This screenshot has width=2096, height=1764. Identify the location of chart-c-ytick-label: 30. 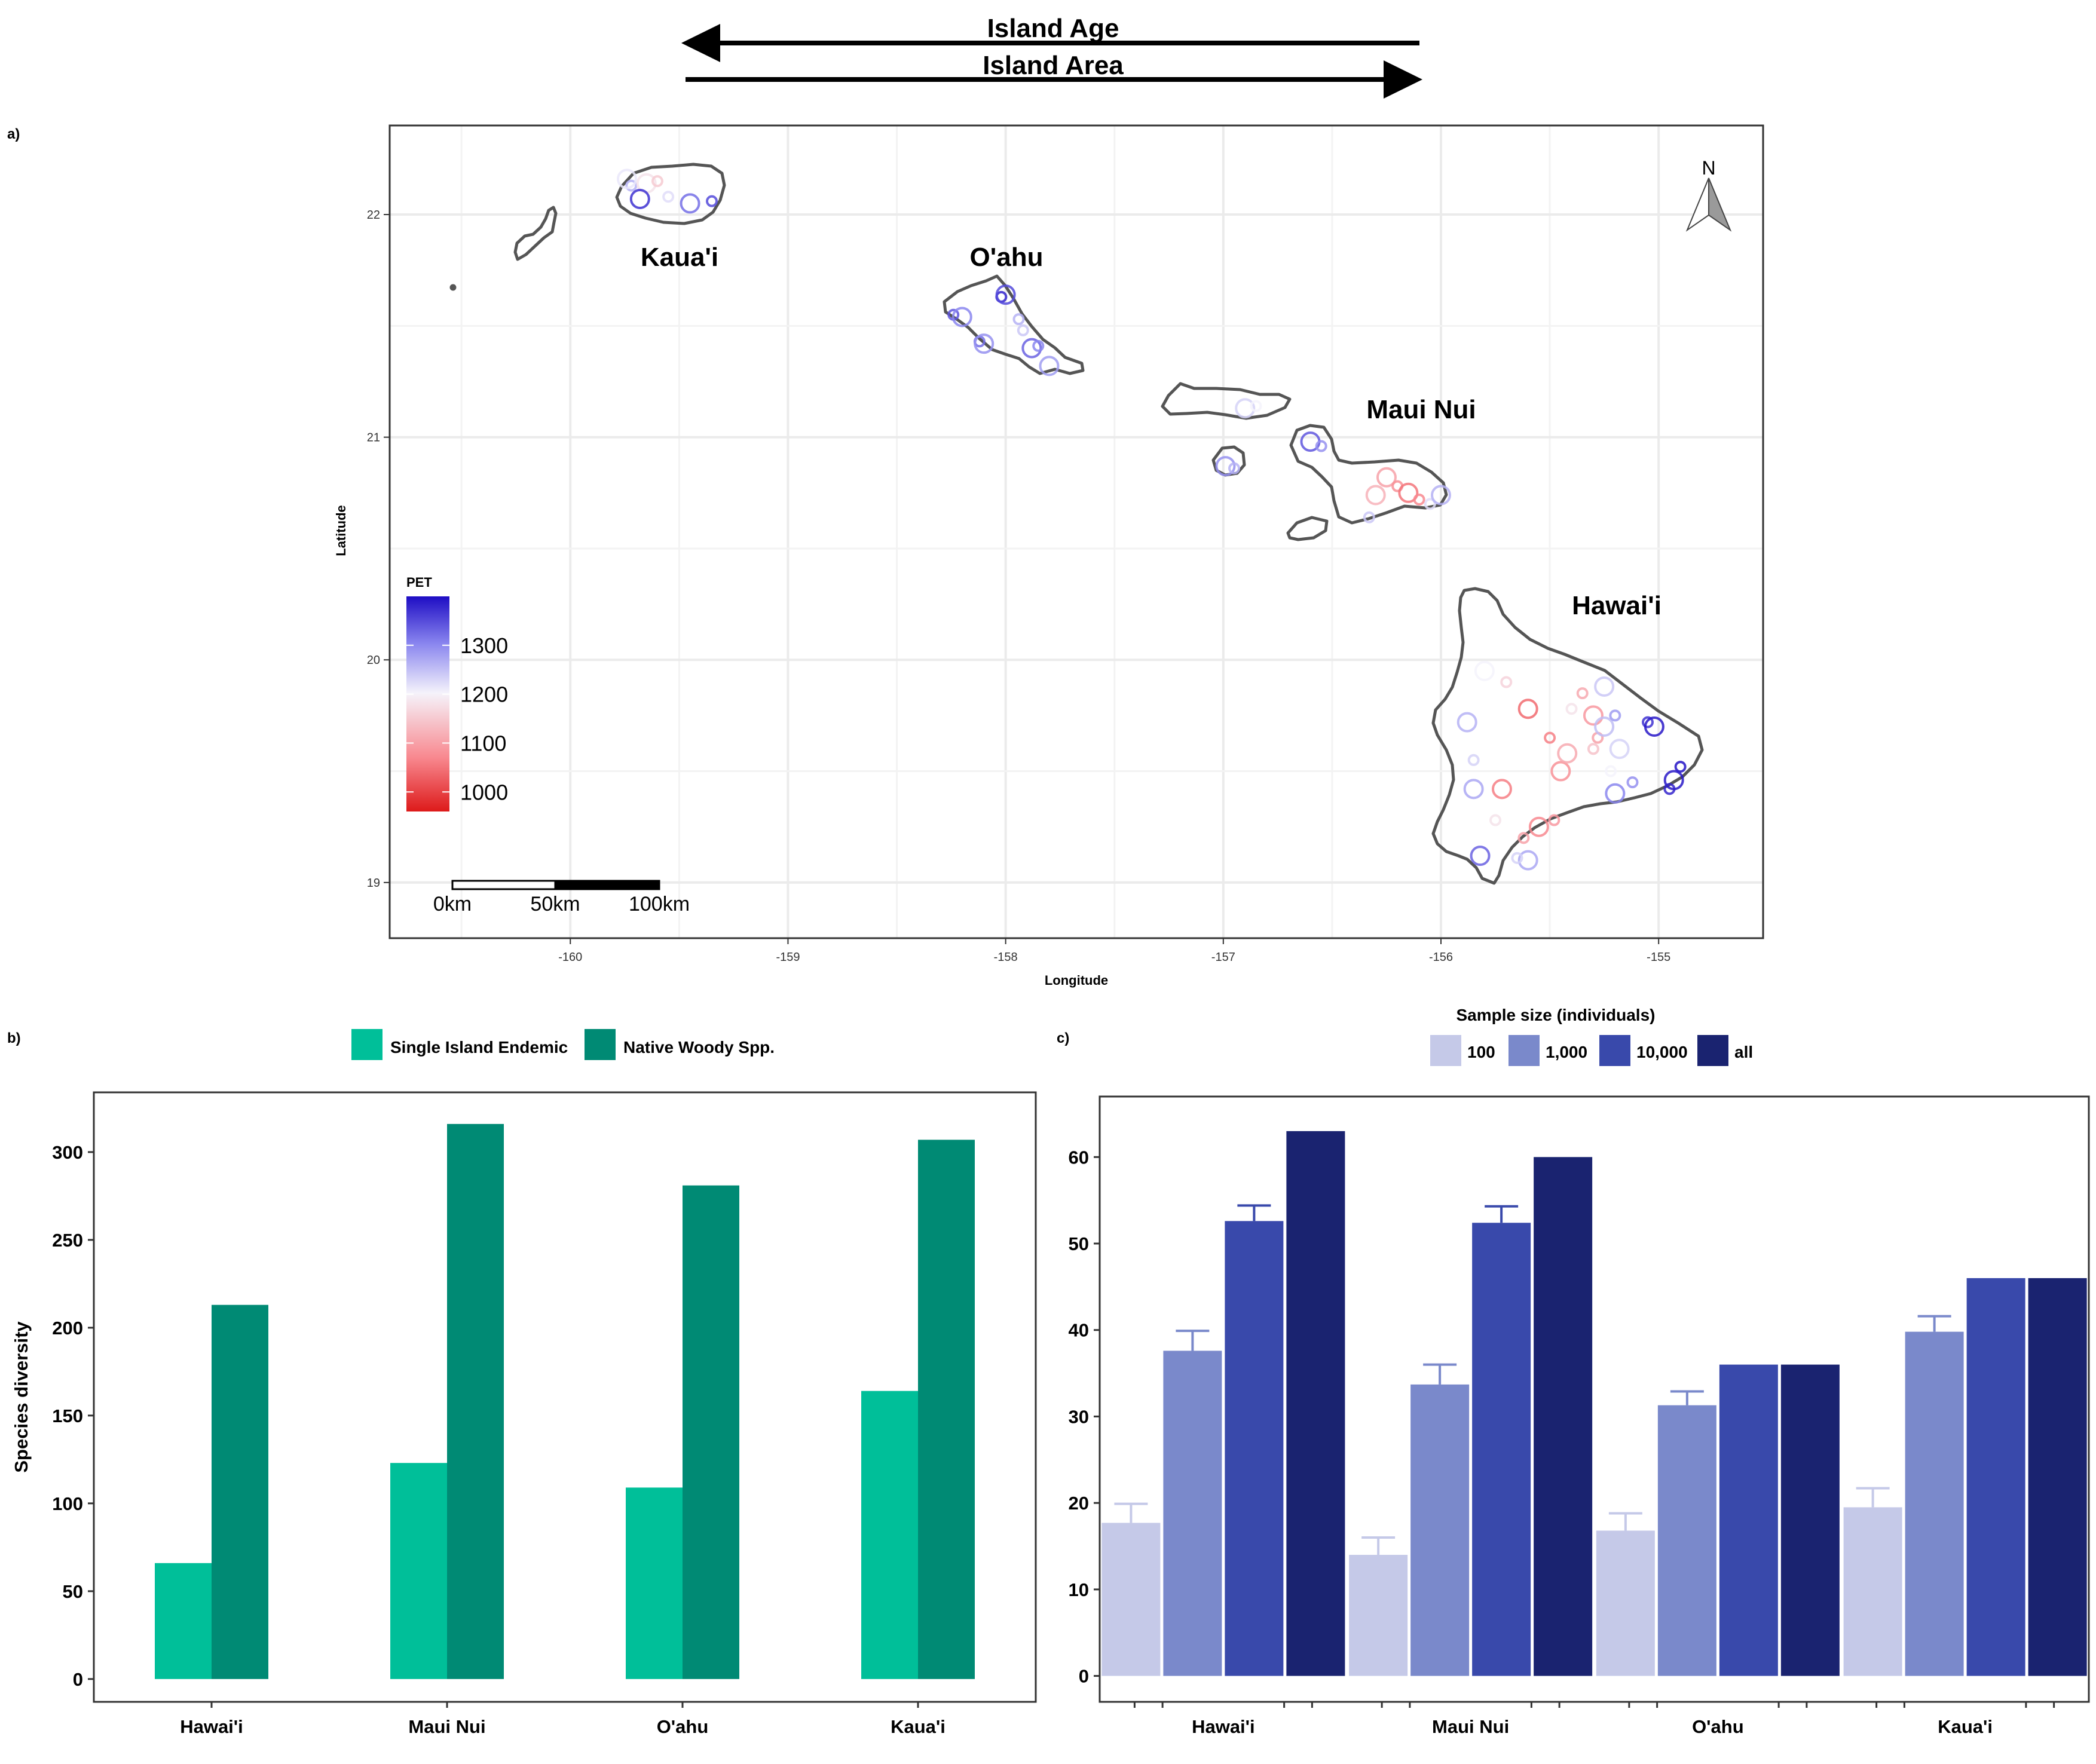
(1079, 1416).